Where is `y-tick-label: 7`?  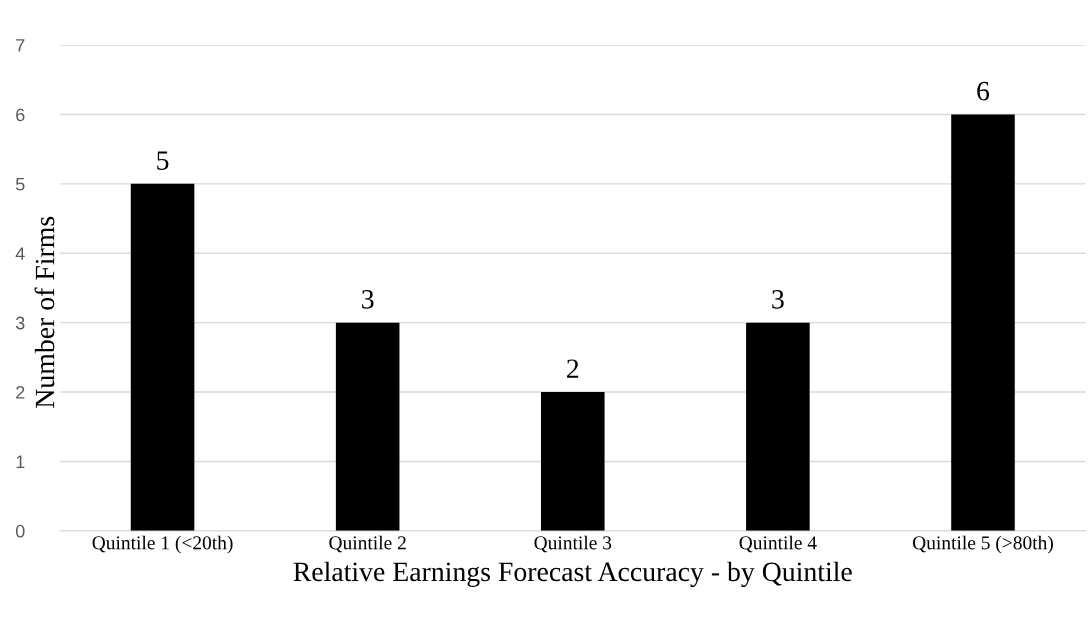
y-tick-label: 7 is located at coordinates (20, 45).